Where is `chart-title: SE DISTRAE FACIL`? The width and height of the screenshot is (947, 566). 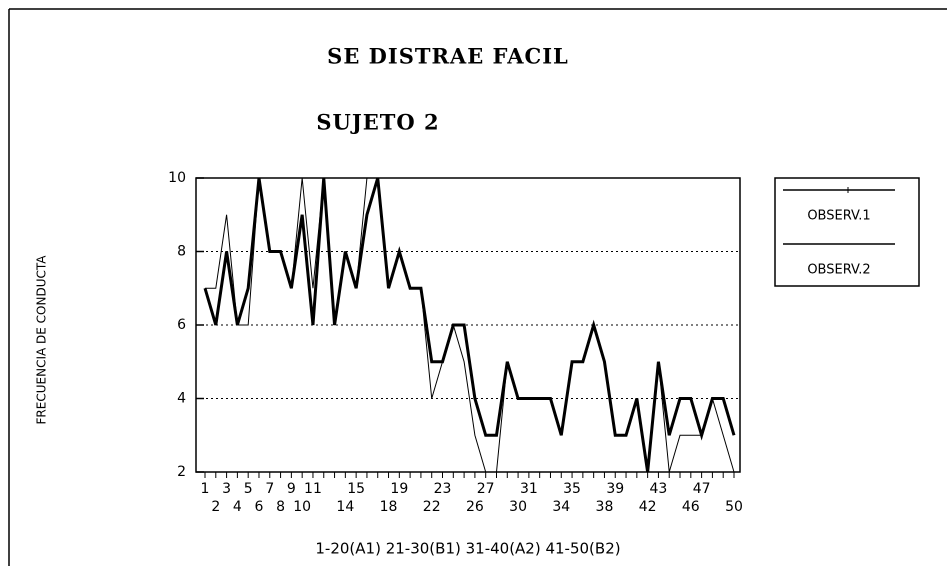 chart-title: SE DISTRAE FACIL is located at coordinates (448, 56).